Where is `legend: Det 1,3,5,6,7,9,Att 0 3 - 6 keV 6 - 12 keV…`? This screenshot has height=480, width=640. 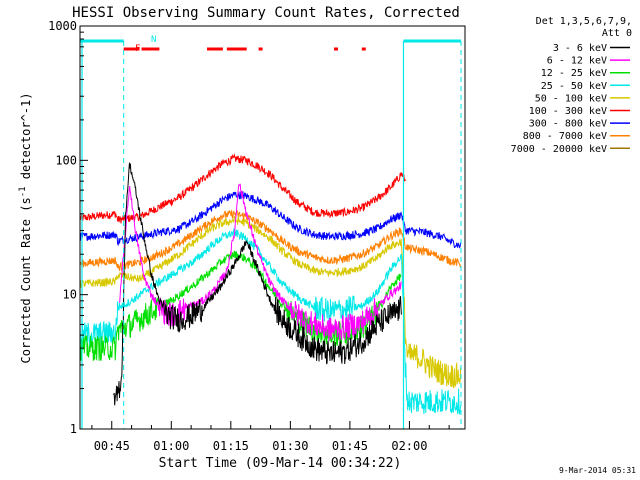 legend: Det 1,3,5,6,7,9,Att 0 3 - 6 keV 6 - 12 keV… is located at coordinates (571, 85).